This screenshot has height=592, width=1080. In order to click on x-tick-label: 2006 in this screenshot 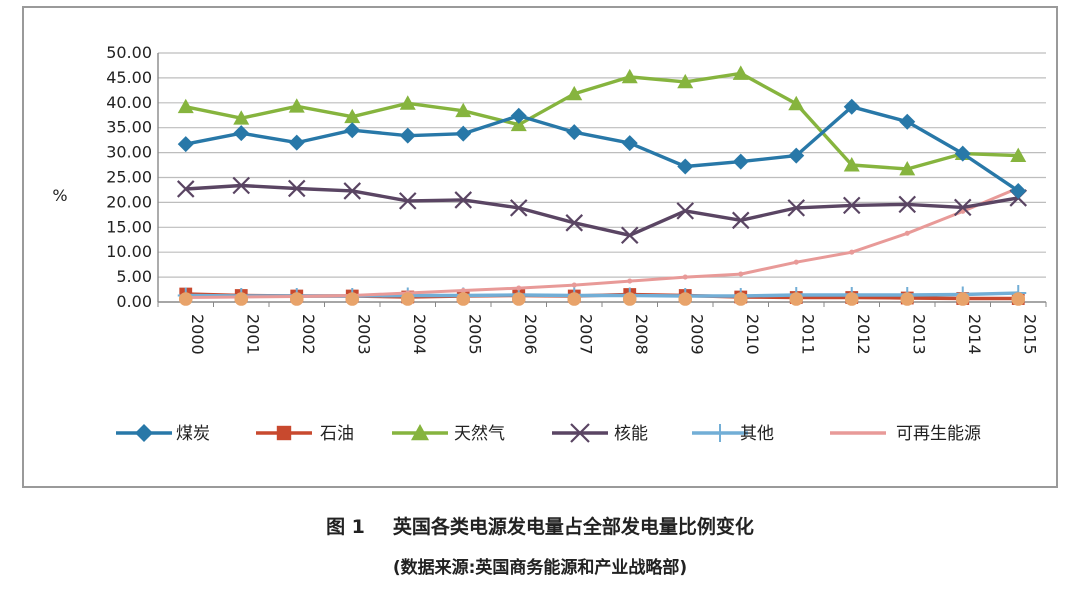, I will do `click(530, 334)`.